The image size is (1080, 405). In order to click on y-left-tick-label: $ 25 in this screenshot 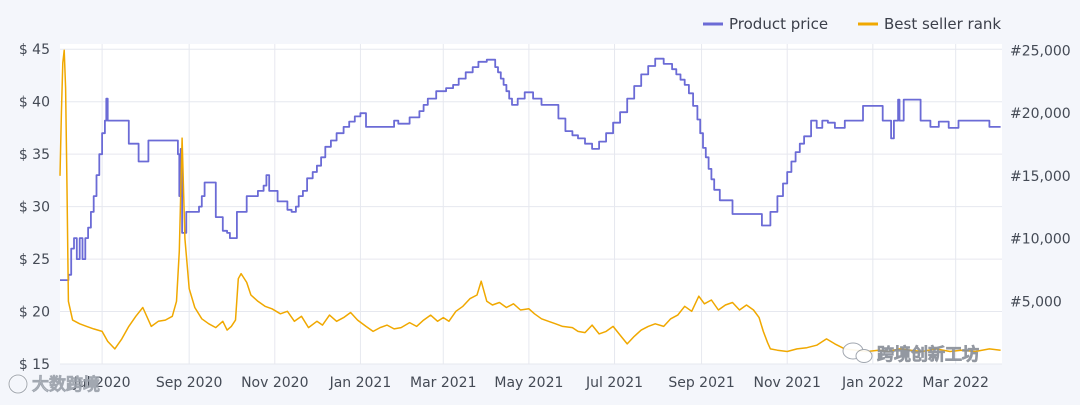, I will do `click(34, 260)`.